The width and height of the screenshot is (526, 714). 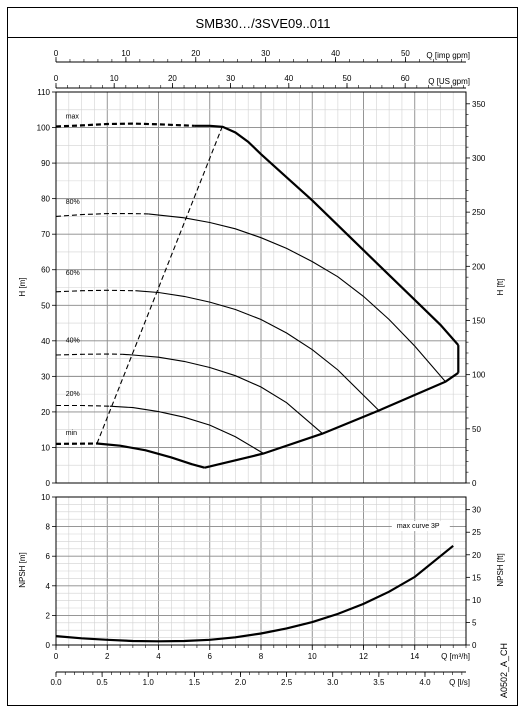 I want to click on head-curve-60pct, so click(x=257, y=350).